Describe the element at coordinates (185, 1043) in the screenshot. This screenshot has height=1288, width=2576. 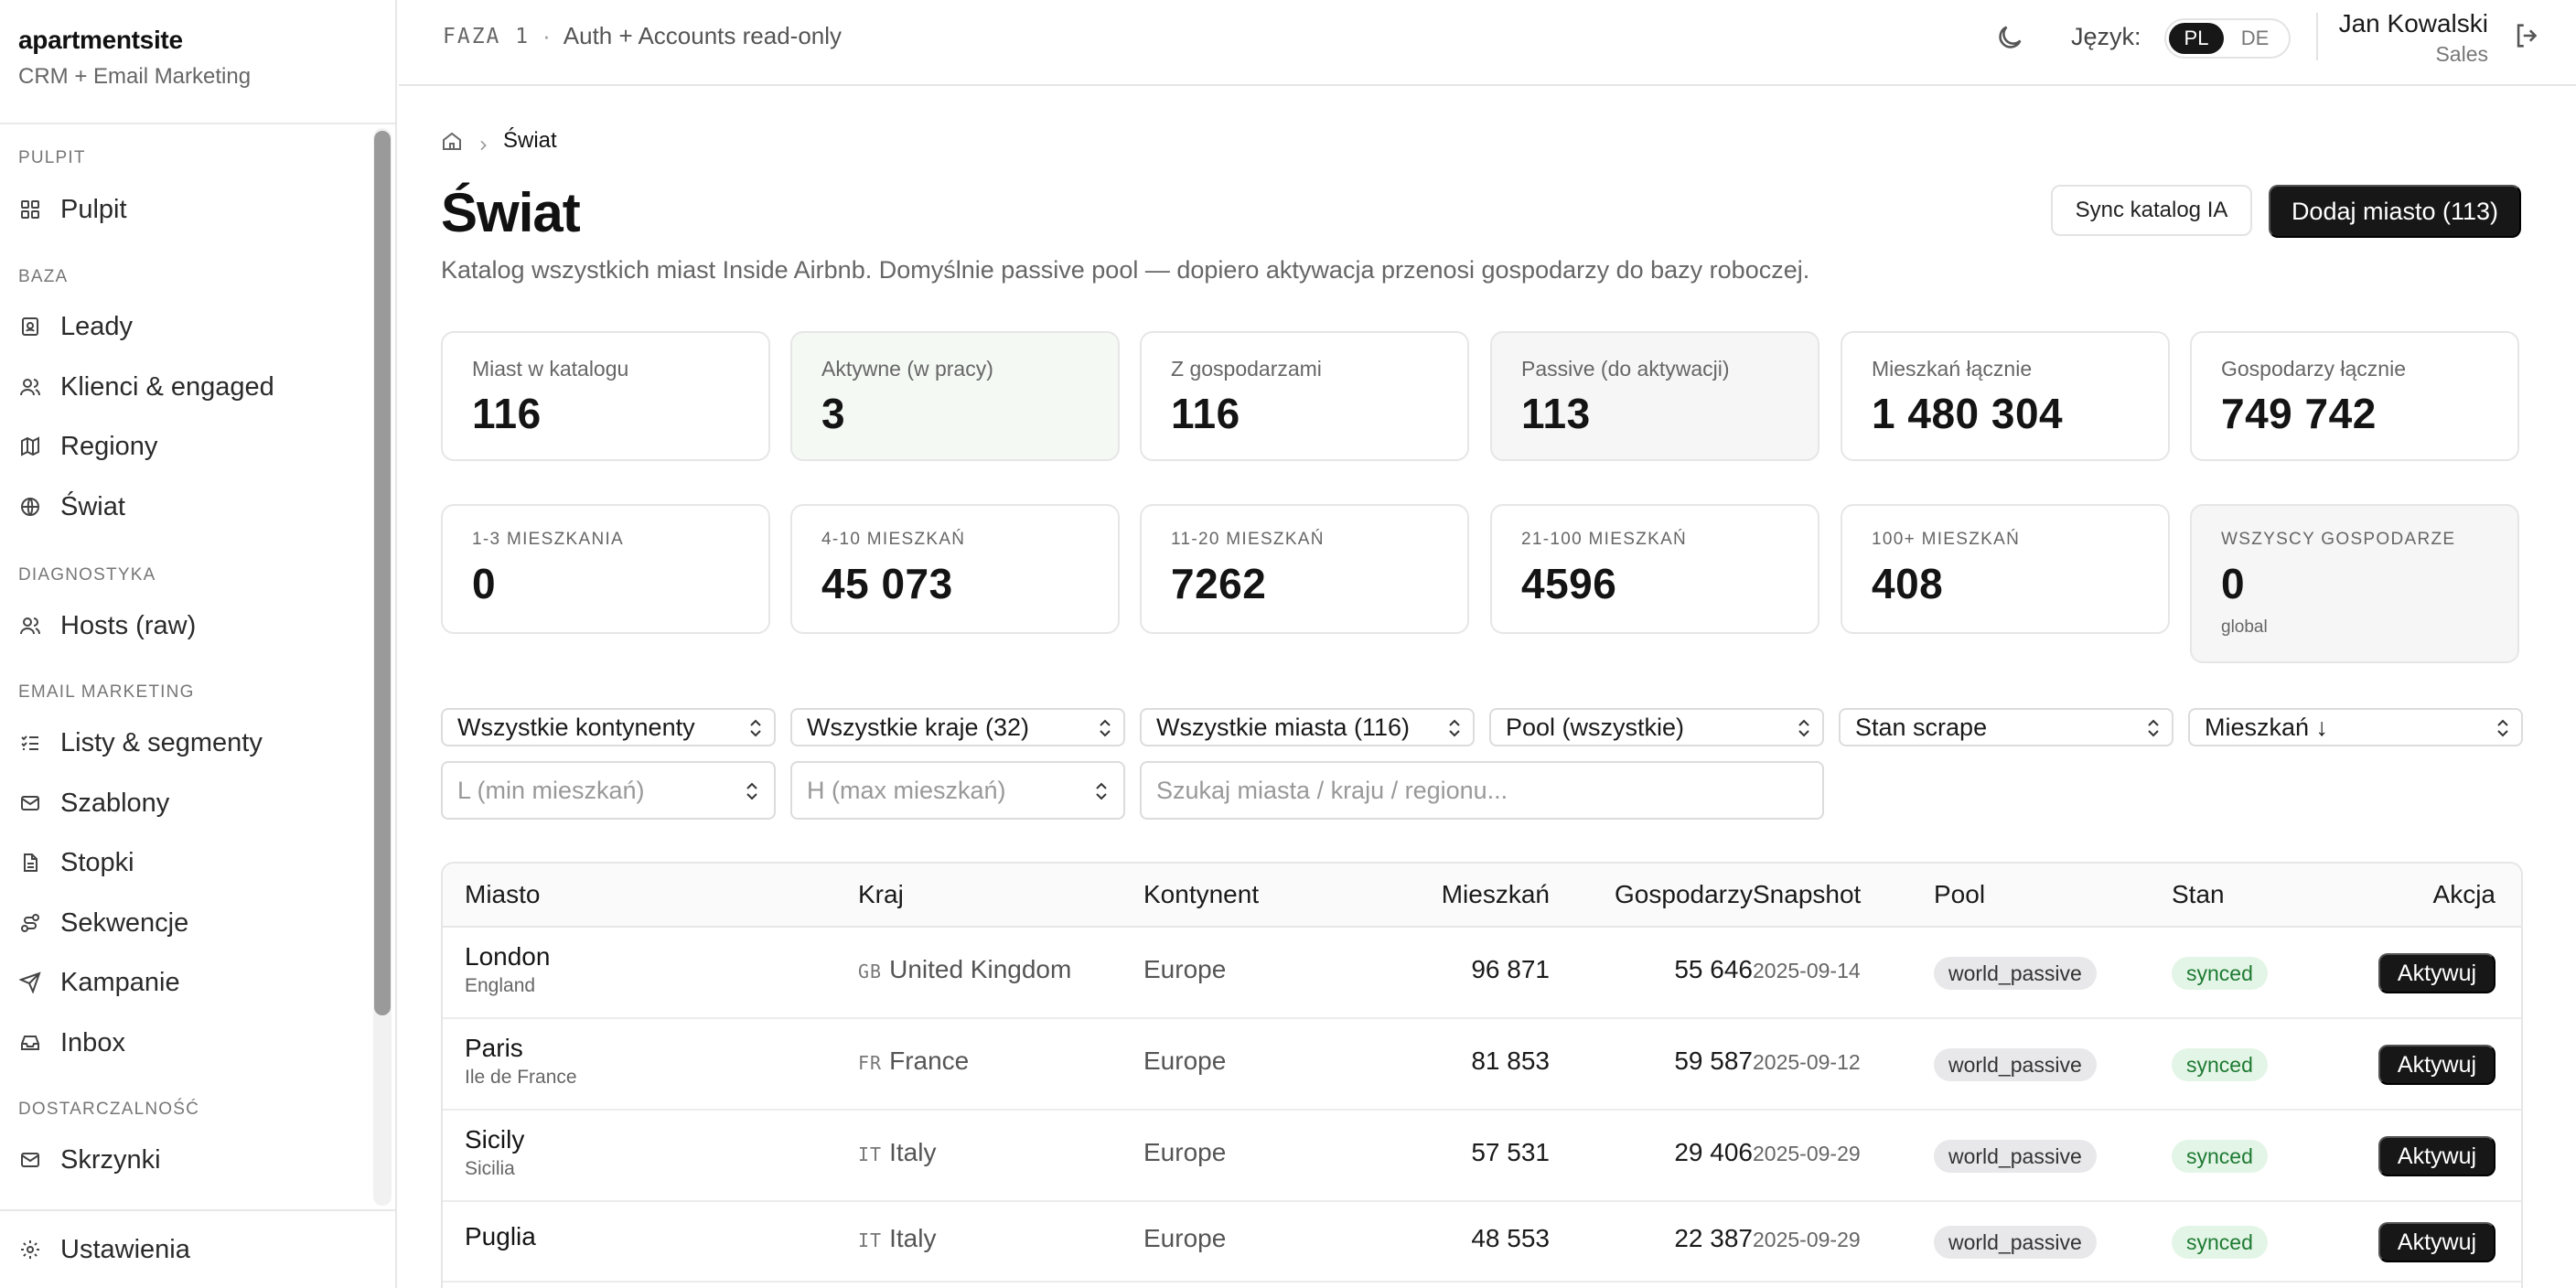
I see `sidebar-item-inbox: Inbox` at that location.